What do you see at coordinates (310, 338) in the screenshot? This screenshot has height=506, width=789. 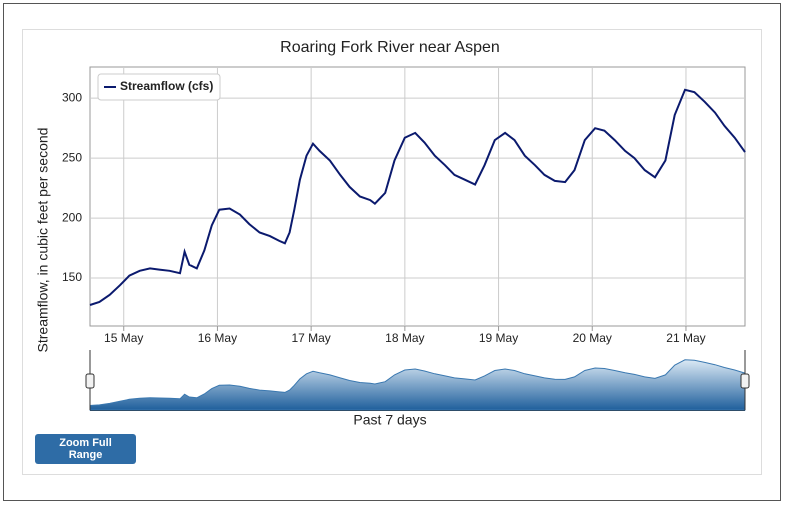 I see `x-tick-label: 17 May` at bounding box center [310, 338].